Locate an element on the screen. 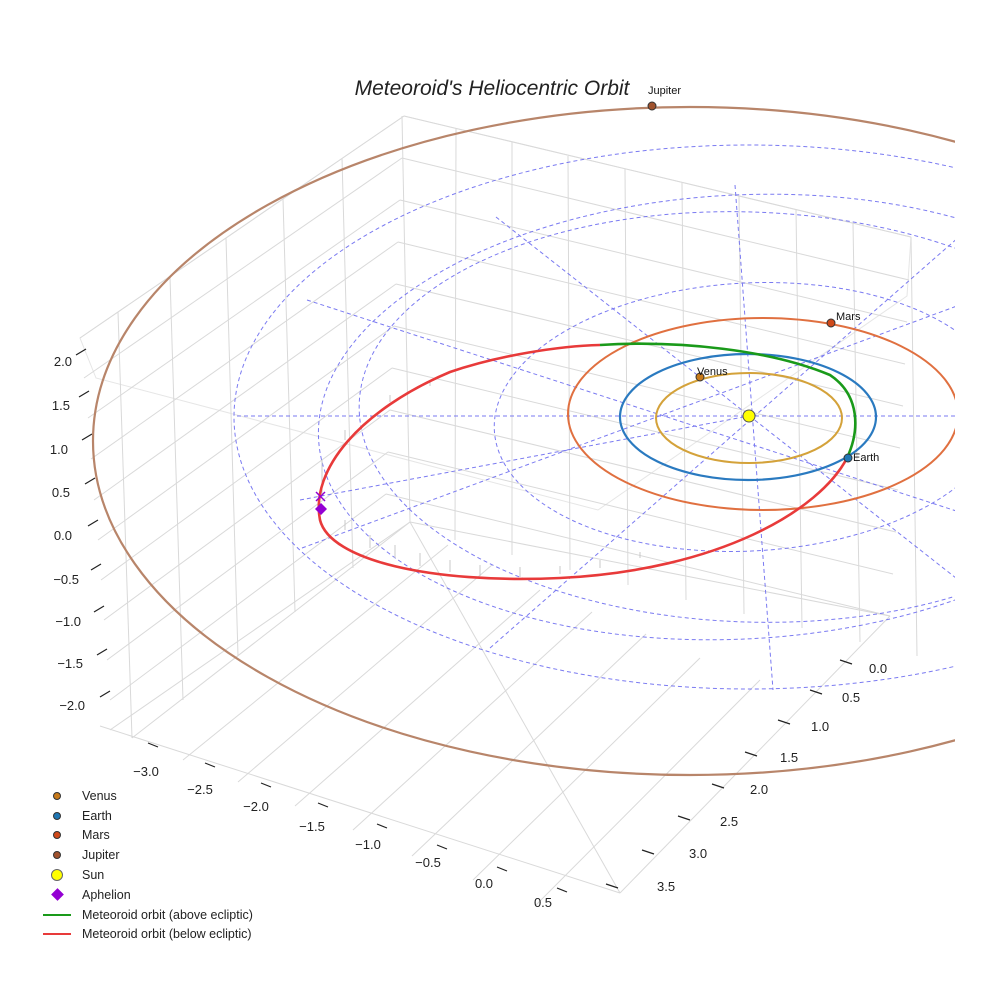 Image resolution: width=984 pixels, height=984 pixels. z-tick-label: −1.5 is located at coordinates (70, 663).